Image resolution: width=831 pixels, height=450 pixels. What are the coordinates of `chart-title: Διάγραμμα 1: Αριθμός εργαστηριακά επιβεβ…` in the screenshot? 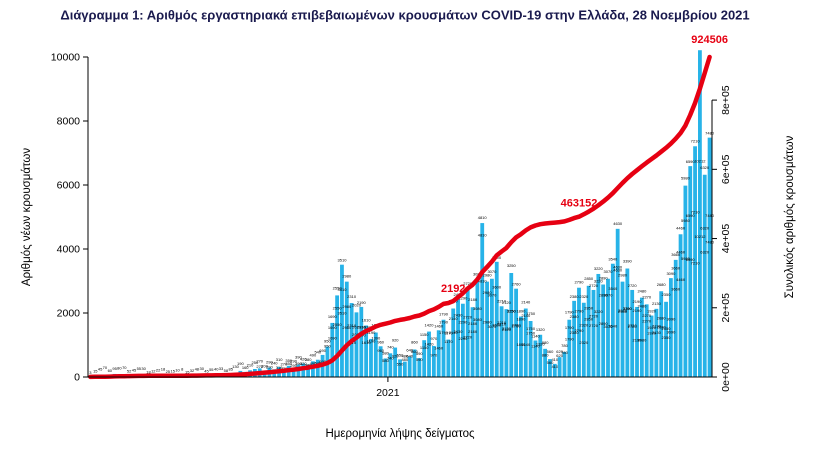 It's located at (405, 15).